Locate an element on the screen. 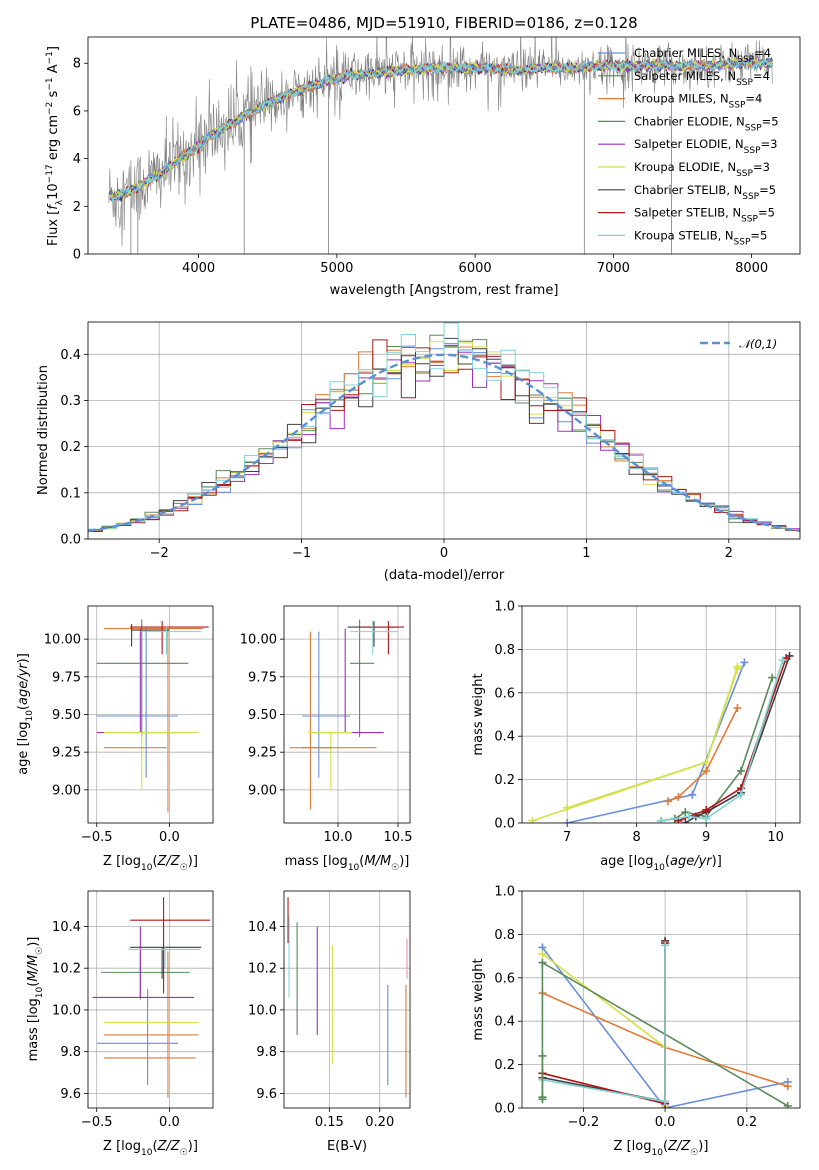  y-tick-label: 2 is located at coordinates (77, 207).